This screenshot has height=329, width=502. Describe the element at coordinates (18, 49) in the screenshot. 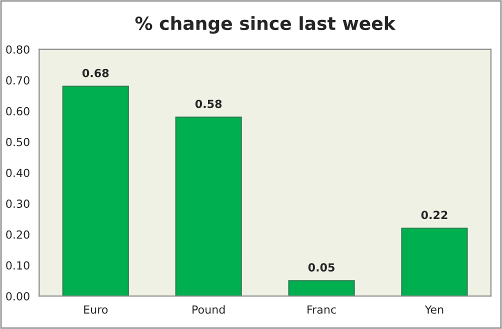

I see `y-tick-label: 0.80` at that location.